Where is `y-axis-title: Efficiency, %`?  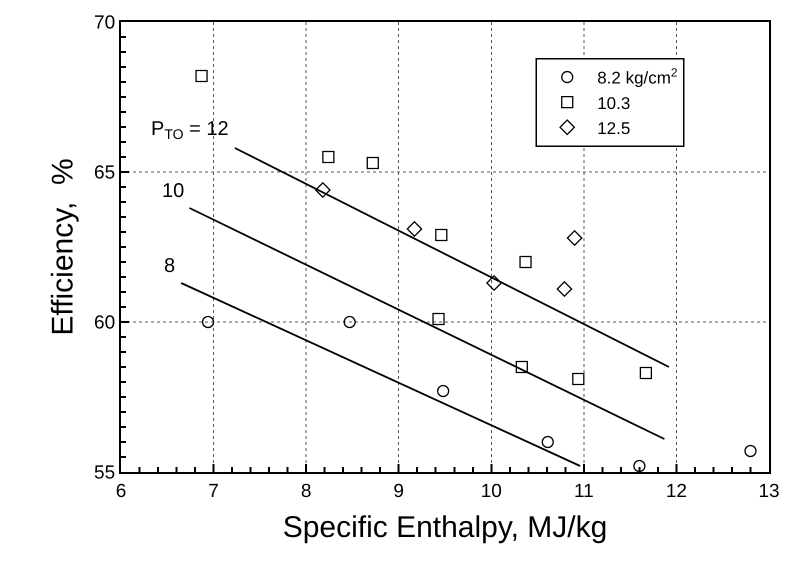
y-axis-title: Efficiency, % is located at coordinates (63, 247).